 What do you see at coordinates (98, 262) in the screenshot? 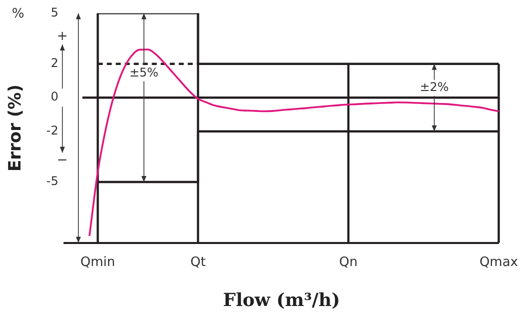
I see `x-tick-label: Qmin` at bounding box center [98, 262].